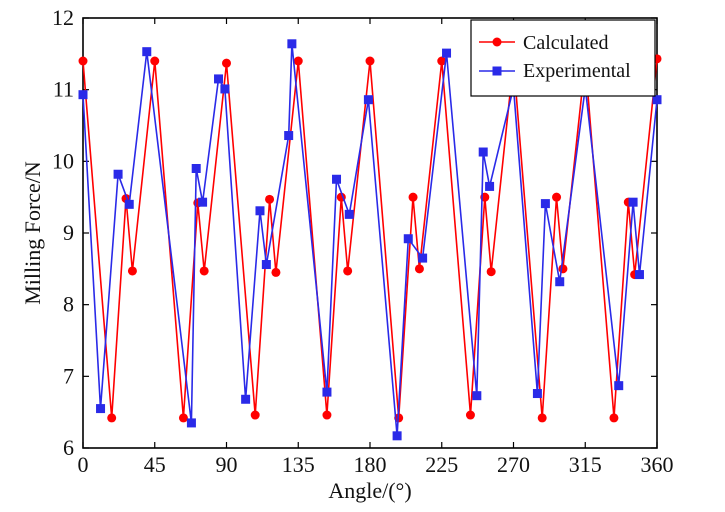  What do you see at coordinates (577, 71) in the screenshot?
I see `legend-experimental-label: Experimental` at bounding box center [577, 71].